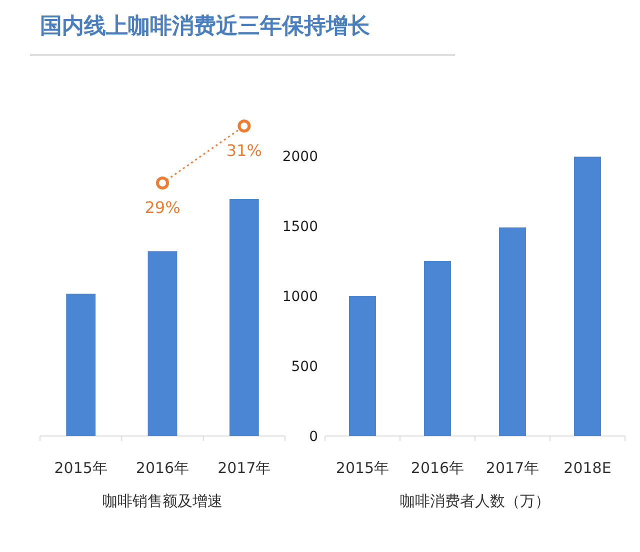 The height and width of the screenshot is (552, 640). I want to click on x-tick-label: 2018E, so click(588, 468).